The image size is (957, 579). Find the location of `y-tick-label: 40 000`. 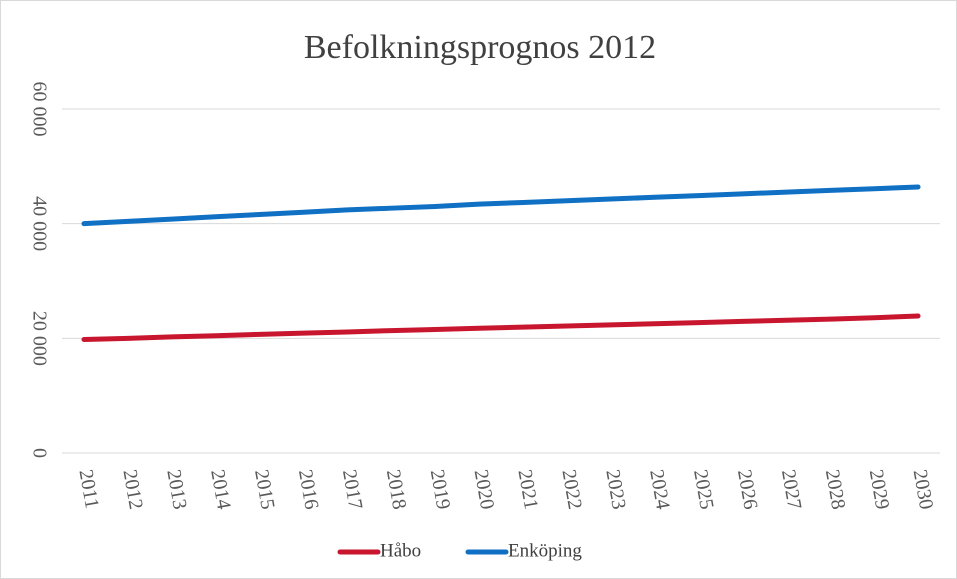

y-tick-label: 40 000 is located at coordinates (39, 223).